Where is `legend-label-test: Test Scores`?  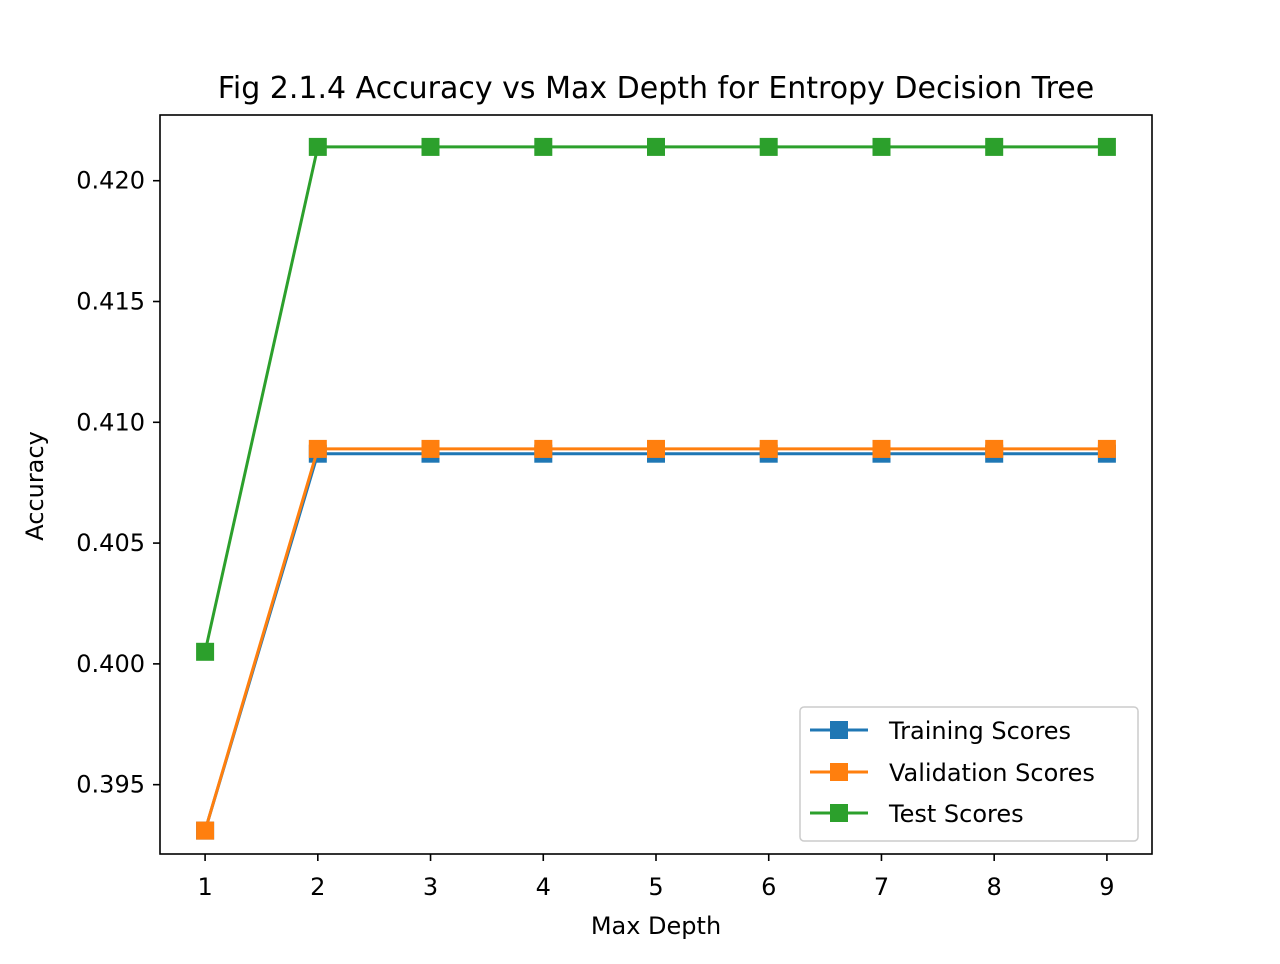 legend-label-test: Test Scores is located at coordinates (956, 814).